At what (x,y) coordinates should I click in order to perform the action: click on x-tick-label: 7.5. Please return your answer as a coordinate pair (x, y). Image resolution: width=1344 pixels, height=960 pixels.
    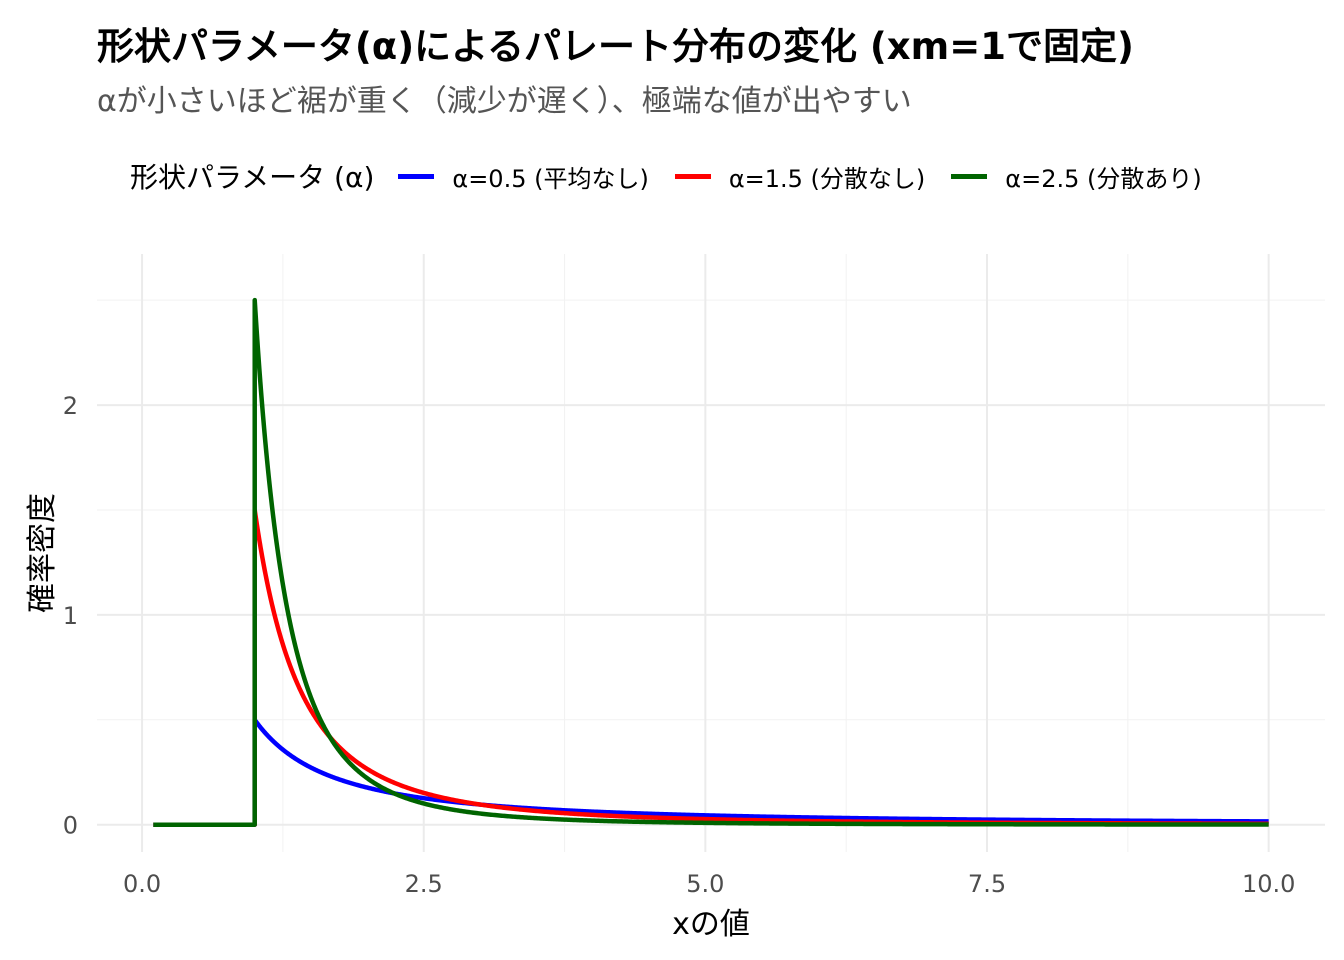
    Looking at the image, I should click on (987, 884).